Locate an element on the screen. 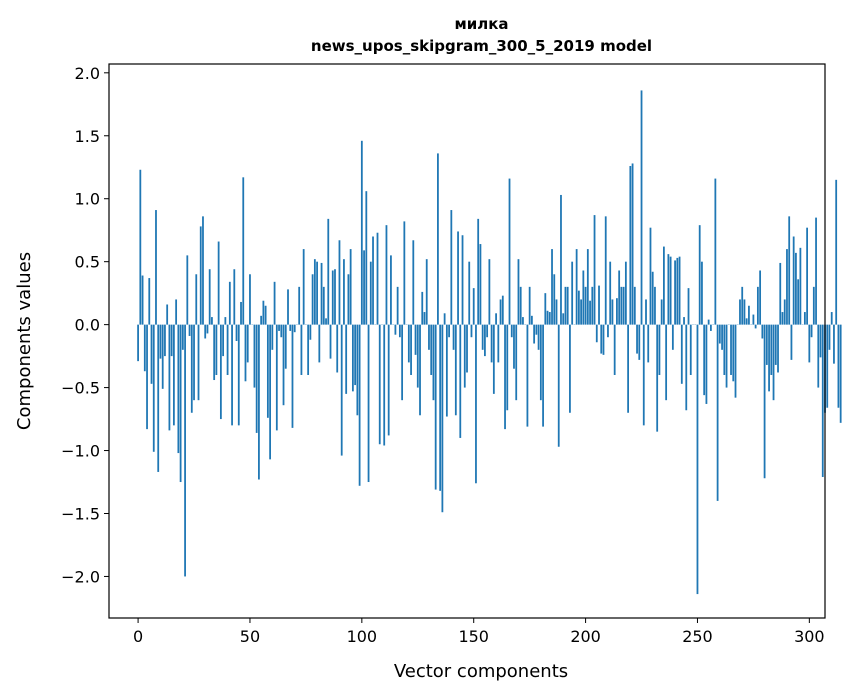  x-tick-label: 0 is located at coordinates (138, 636).